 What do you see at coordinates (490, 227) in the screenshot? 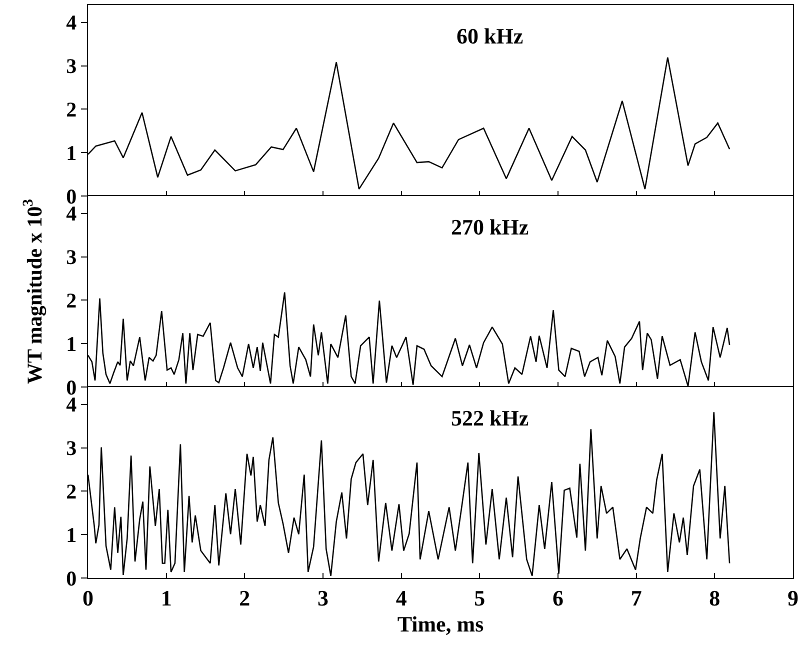
I see `text: 270 kHz` at bounding box center [490, 227].